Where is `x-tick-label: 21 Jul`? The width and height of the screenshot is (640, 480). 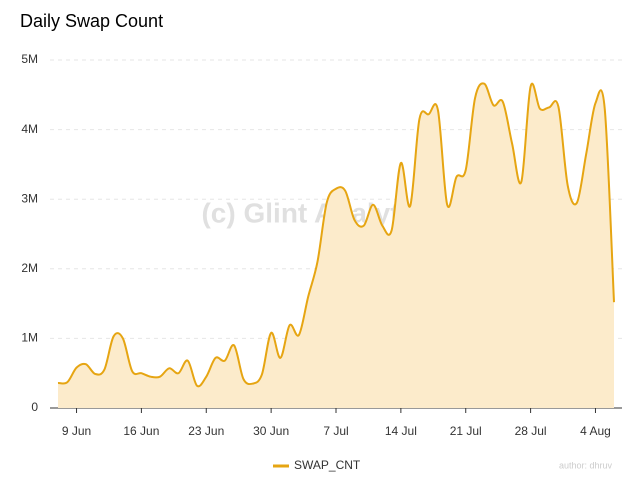 x-tick-label: 21 Jul is located at coordinates (466, 431).